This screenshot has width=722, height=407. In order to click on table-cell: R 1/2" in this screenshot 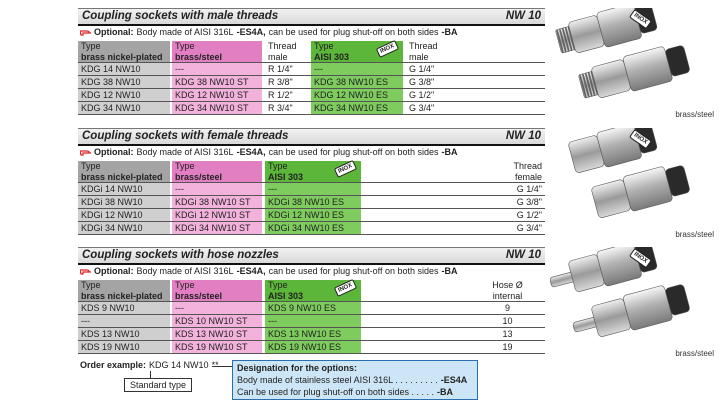, I will do `click(280, 95)`.